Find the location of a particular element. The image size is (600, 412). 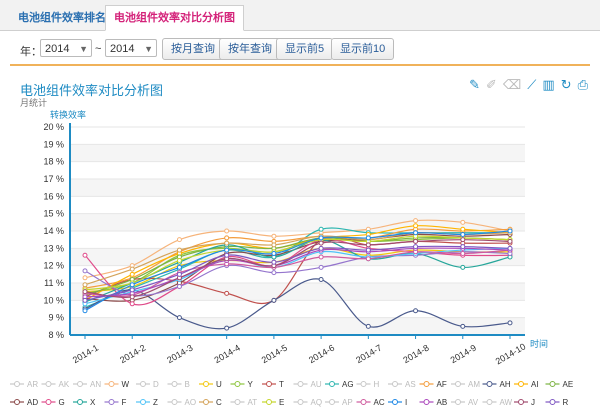

save-image-icon: ⎙ is located at coordinates (582, 84).